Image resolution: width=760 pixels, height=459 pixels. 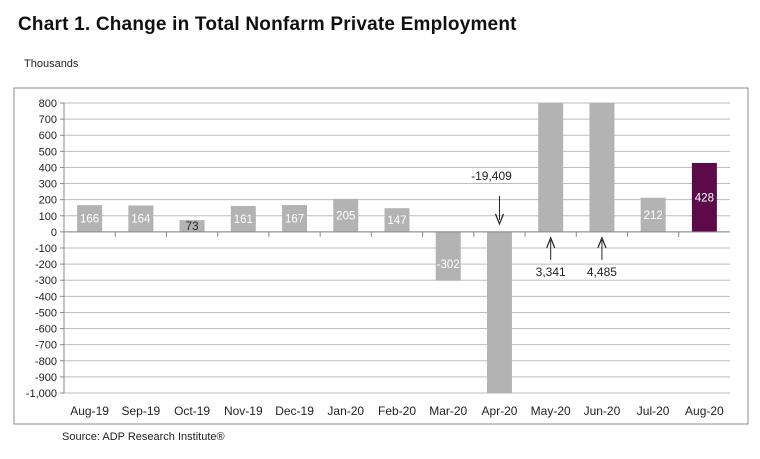 I want to click on data-label: 428, so click(x=704, y=198).